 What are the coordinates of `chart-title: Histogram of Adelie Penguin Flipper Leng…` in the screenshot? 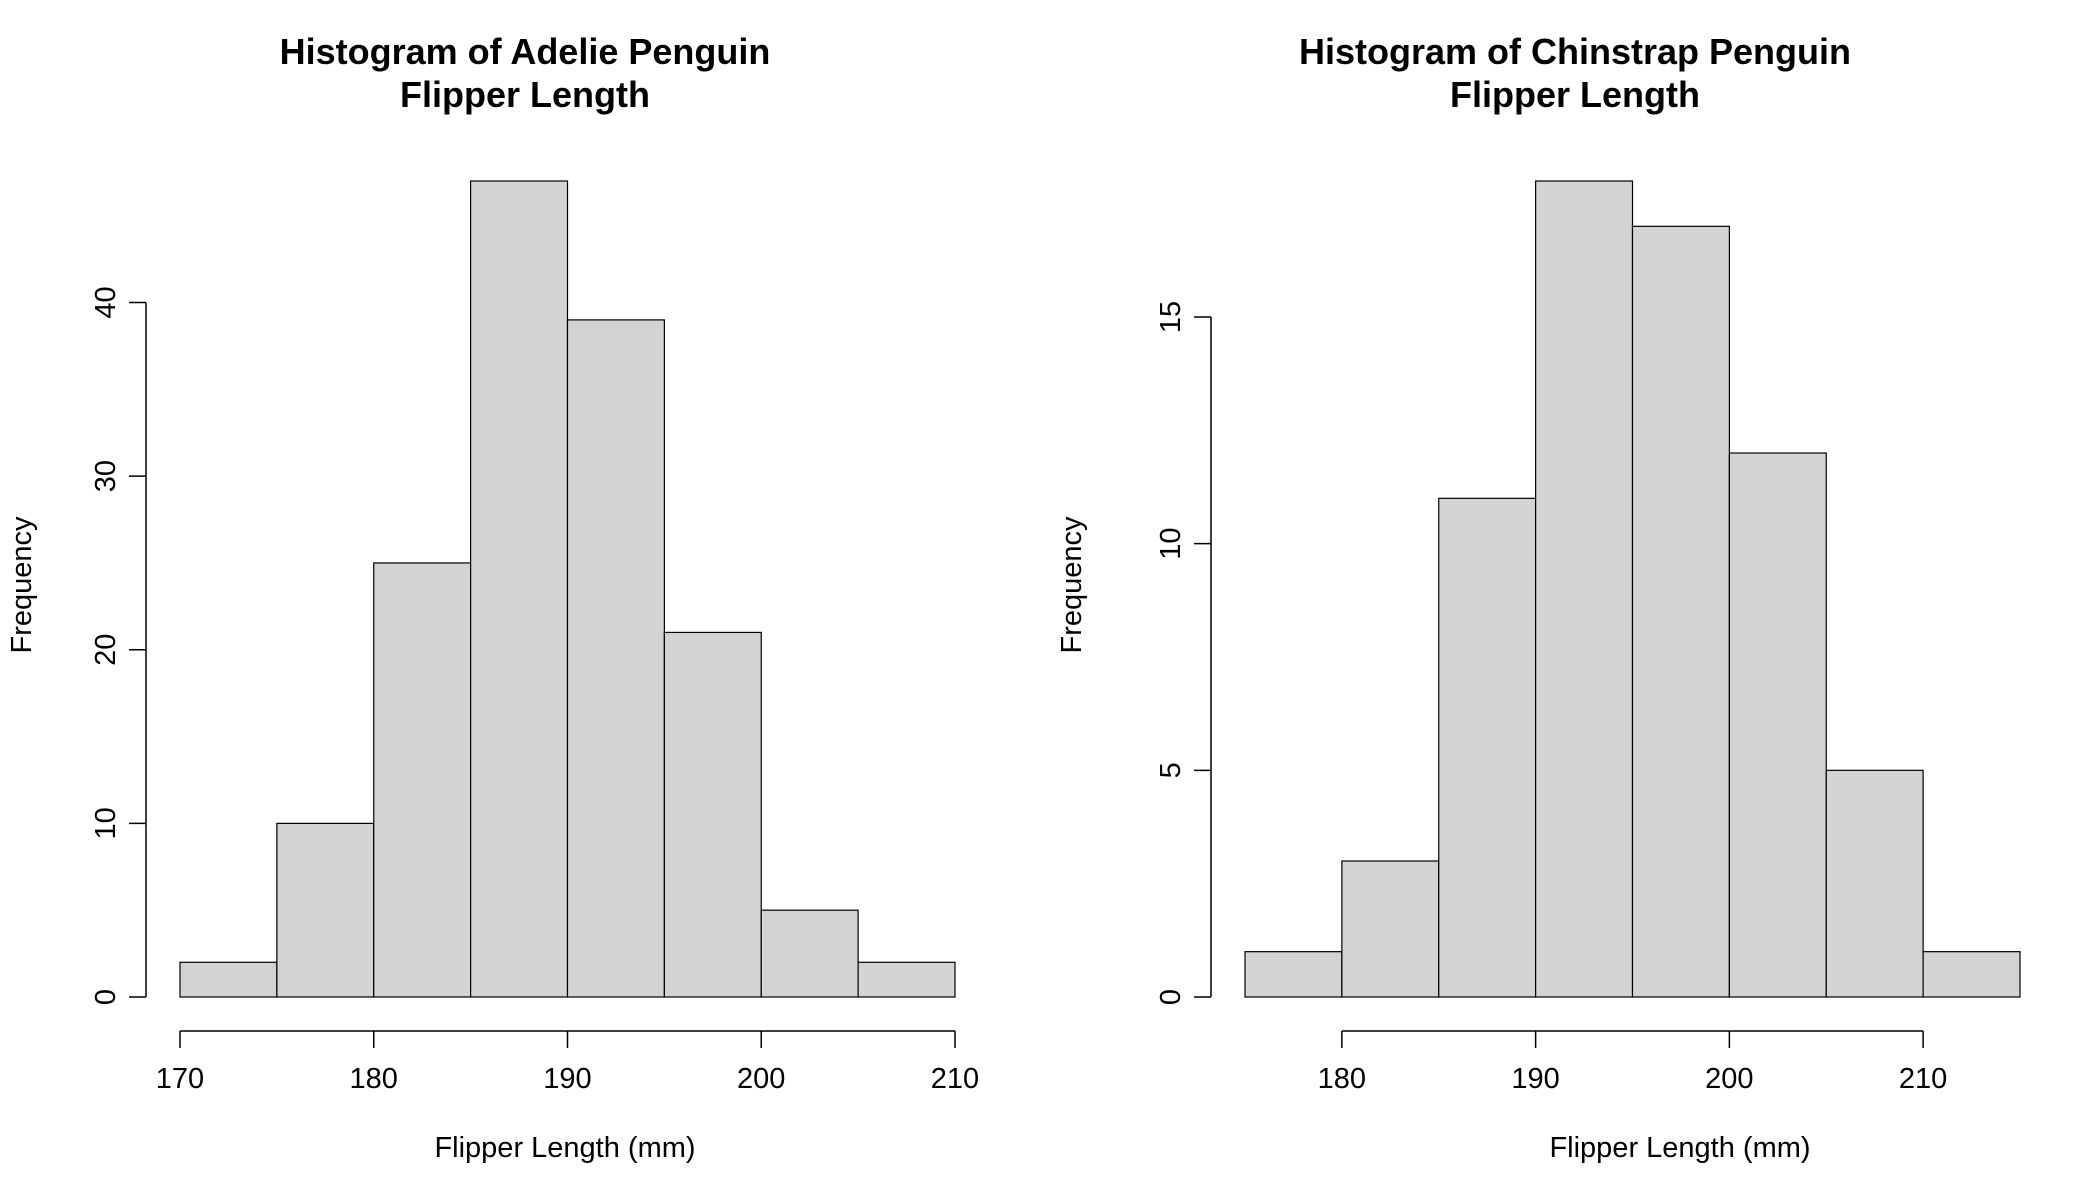 It's located at (525, 73).